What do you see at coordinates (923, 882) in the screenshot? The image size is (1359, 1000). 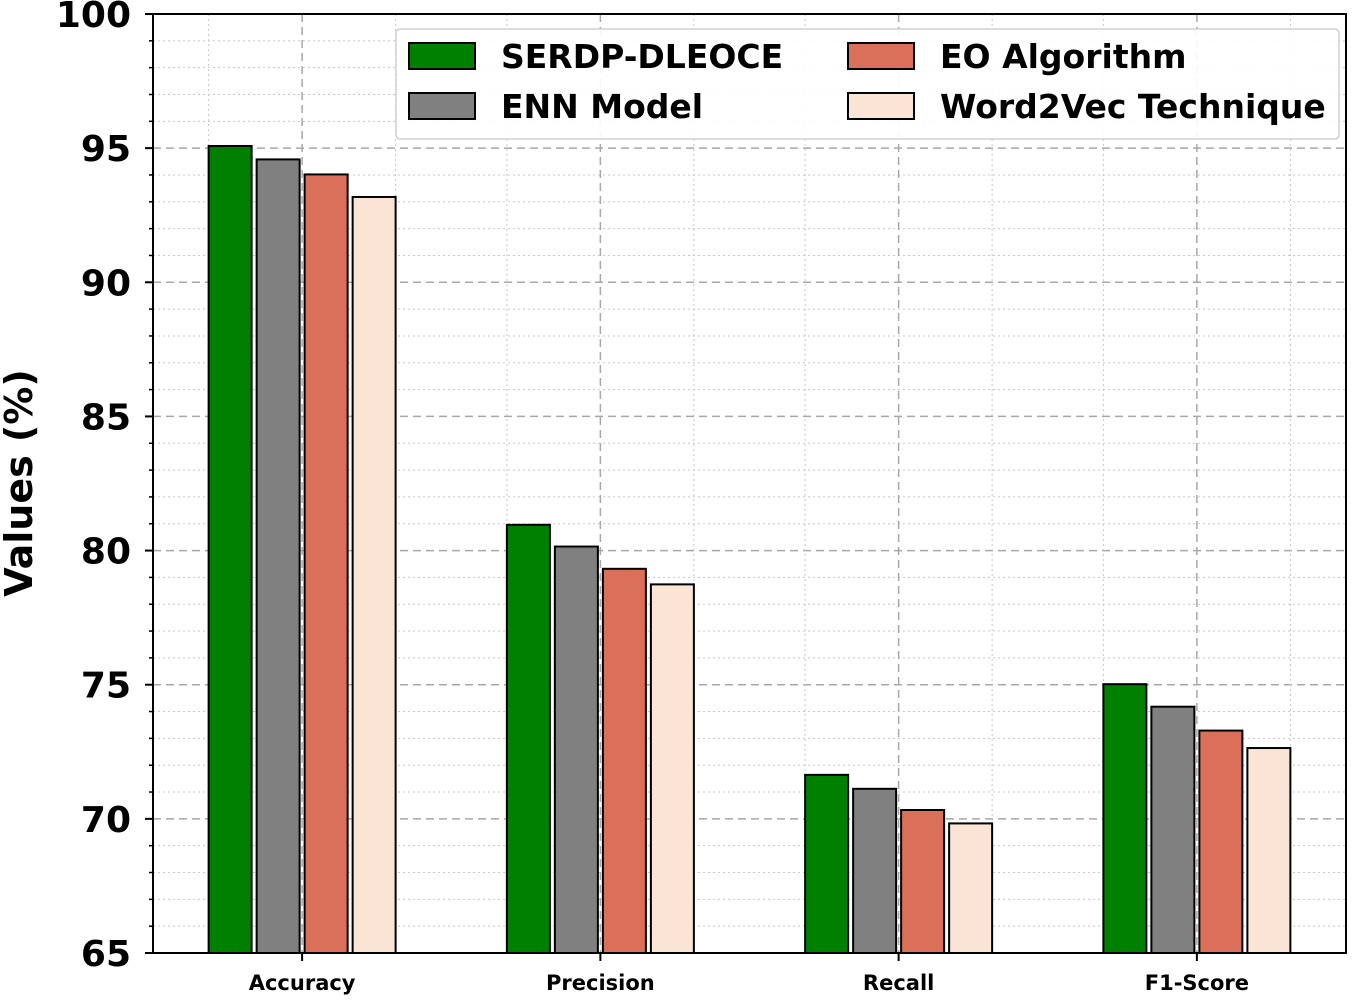 I see `bar-eo-algorithm-recall` at bounding box center [923, 882].